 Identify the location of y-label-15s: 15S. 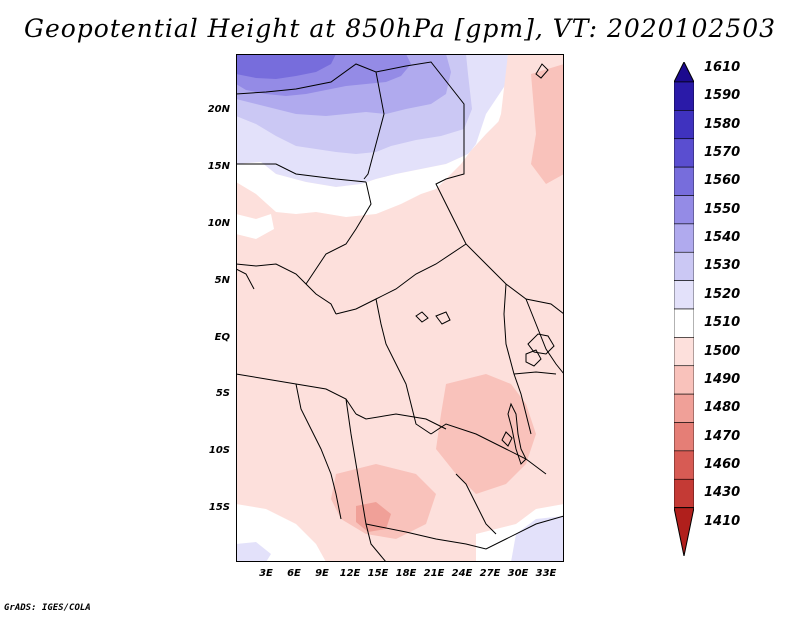
(219, 507).